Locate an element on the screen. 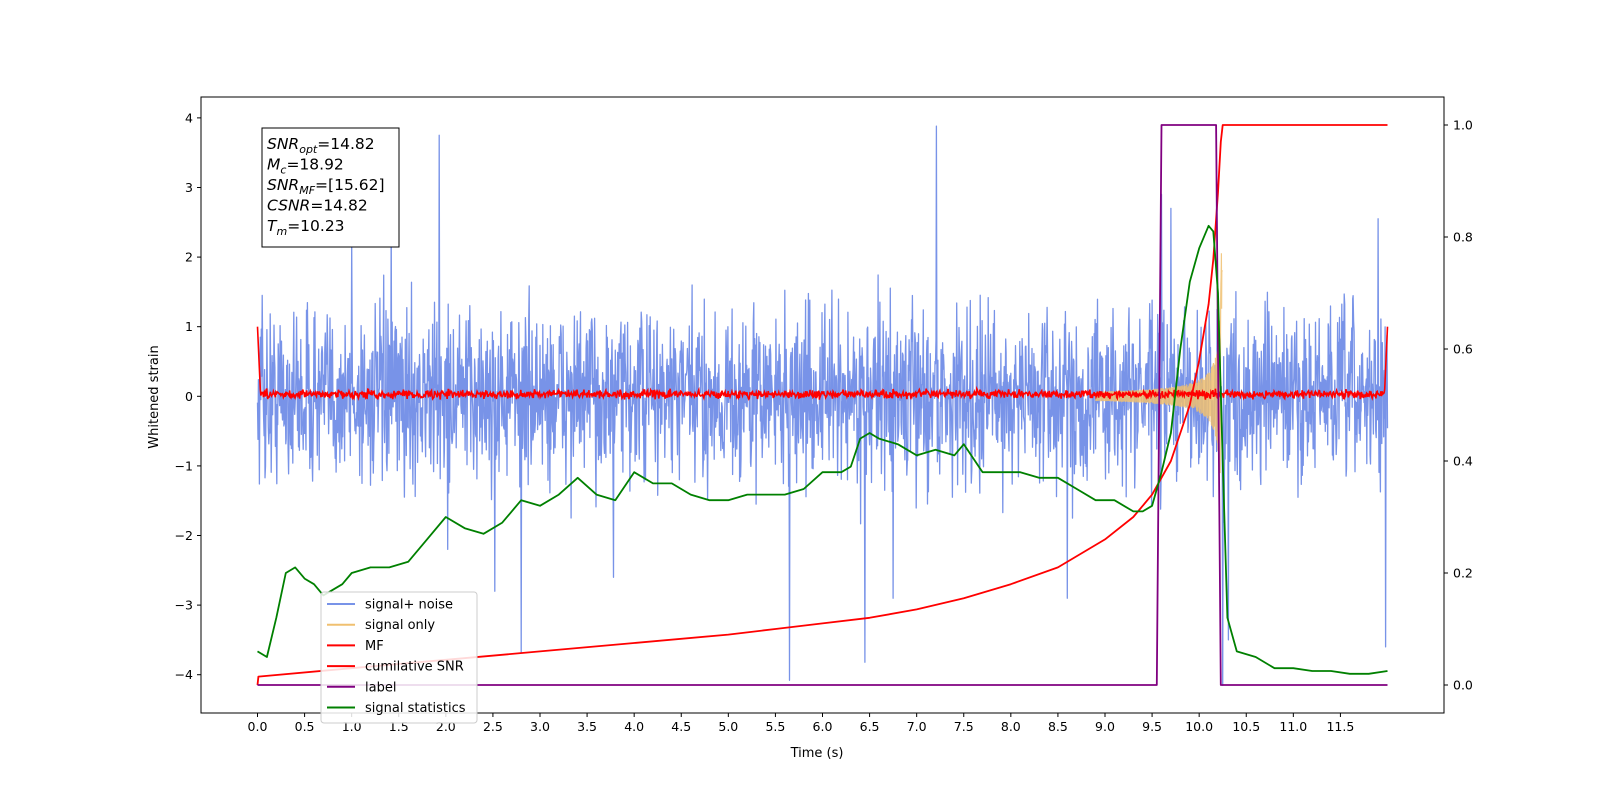 This screenshot has width=1600, height=800. y-tick-label: 2 is located at coordinates (189, 257).